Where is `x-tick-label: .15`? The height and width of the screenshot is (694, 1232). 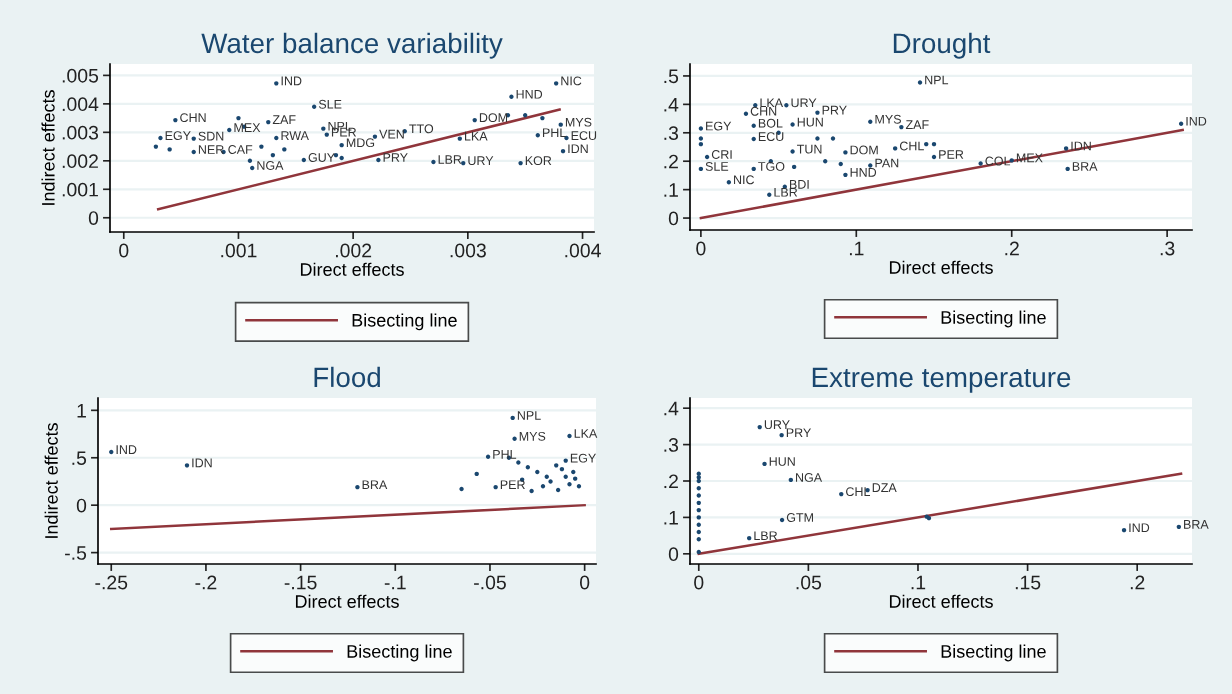 x-tick-label: .15 is located at coordinates (1028, 582).